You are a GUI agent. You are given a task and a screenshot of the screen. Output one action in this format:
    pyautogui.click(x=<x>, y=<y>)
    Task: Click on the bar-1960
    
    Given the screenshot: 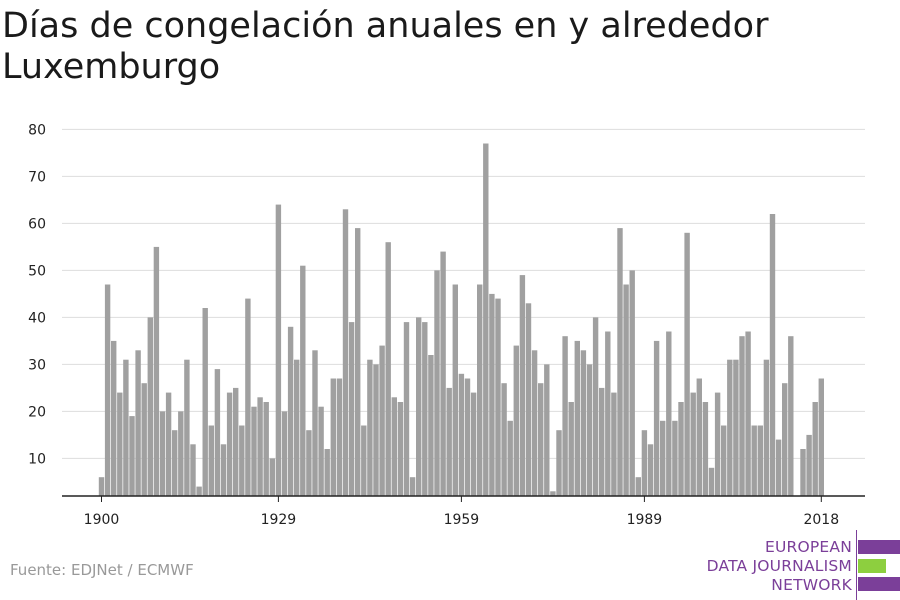 What is the action you would take?
    pyautogui.click(x=467, y=437)
    